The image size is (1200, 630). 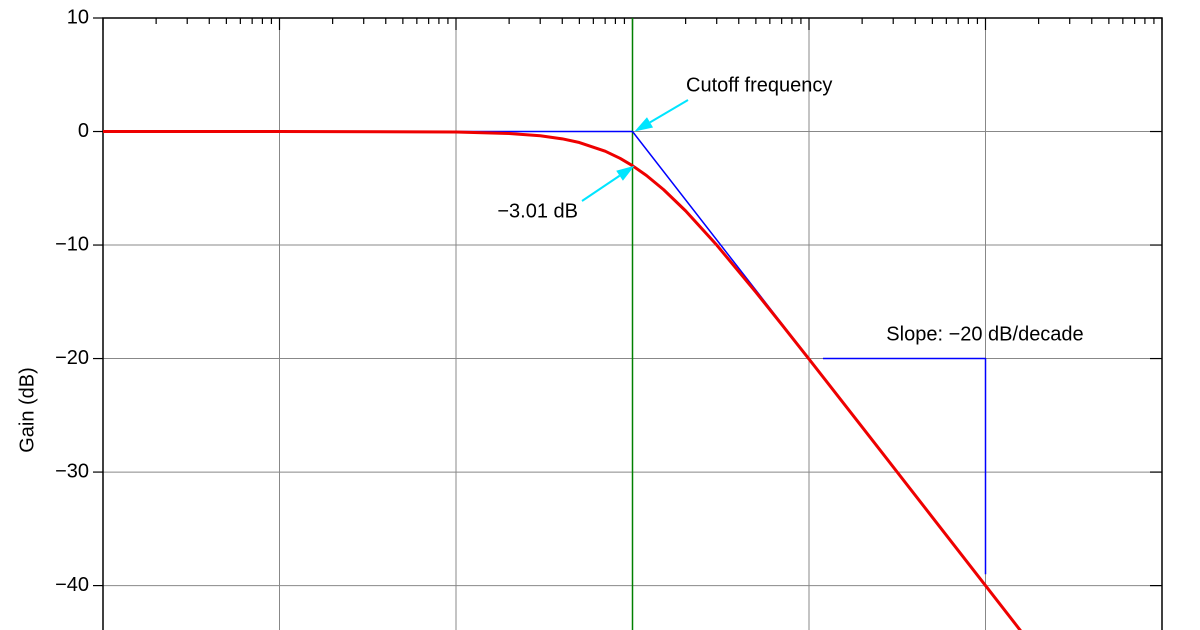 I want to click on annotation: −3.01 dB, so click(x=537, y=211).